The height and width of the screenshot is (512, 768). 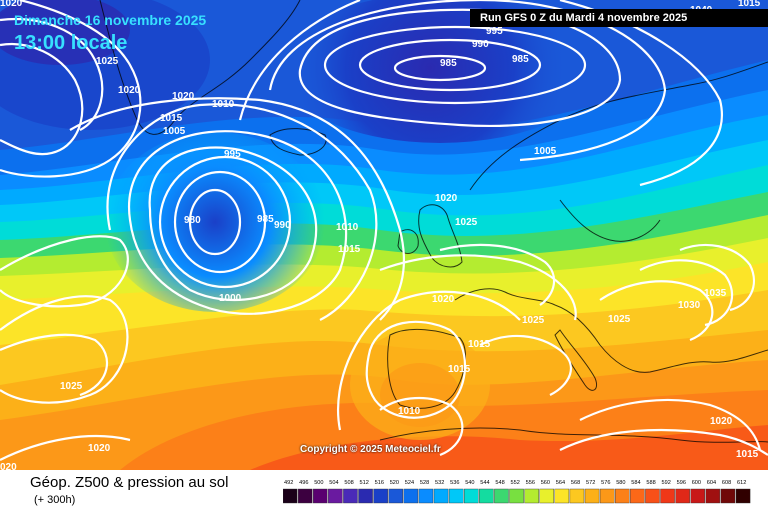 I want to click on isobar-1015-west, so click(x=64, y=271).